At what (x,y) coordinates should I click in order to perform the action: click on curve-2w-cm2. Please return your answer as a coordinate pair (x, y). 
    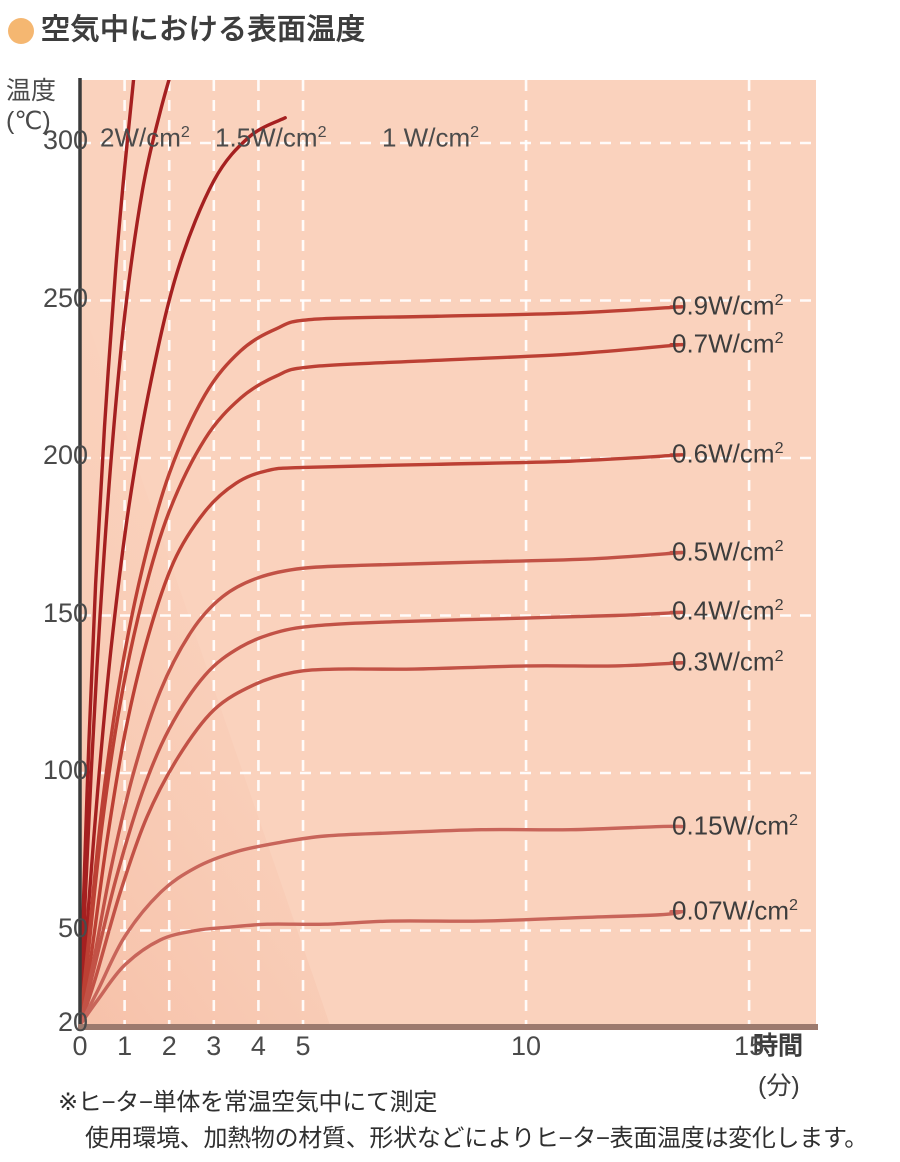
    Looking at the image, I should click on (108, 552).